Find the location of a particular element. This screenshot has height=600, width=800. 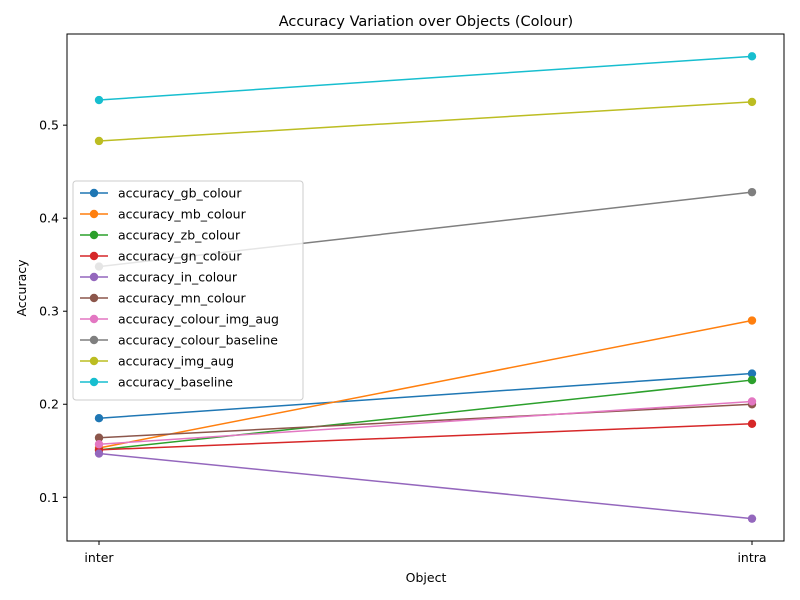

legend-label: accuracy_gn_colour is located at coordinates (180, 256).